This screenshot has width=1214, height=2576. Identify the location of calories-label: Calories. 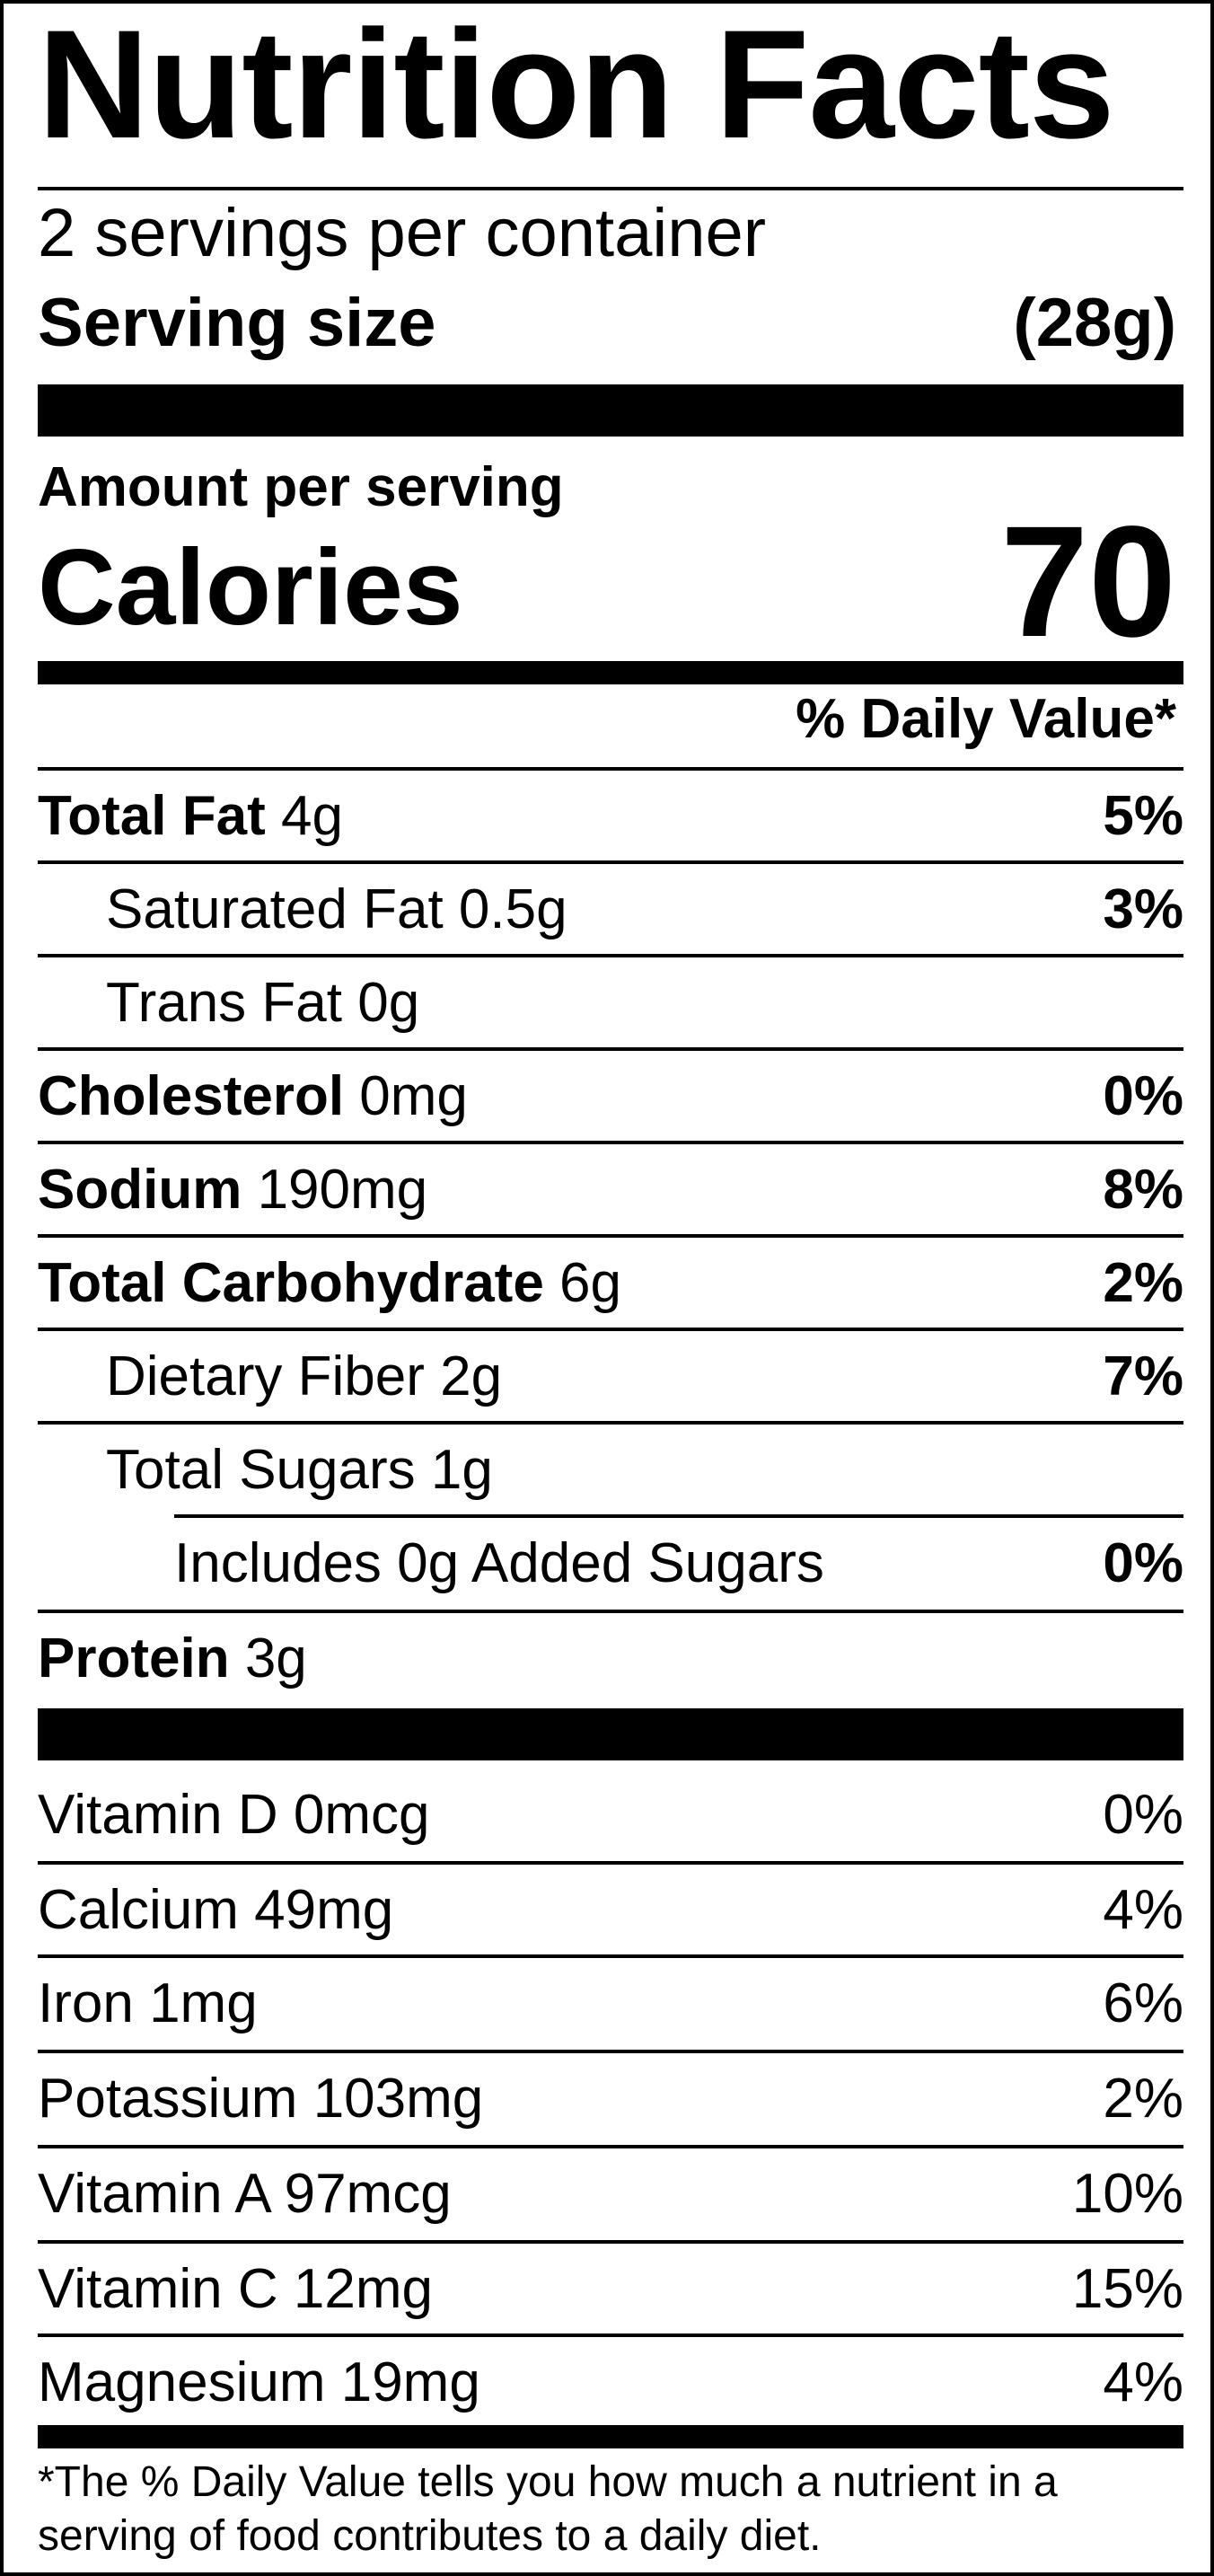
(251, 587).